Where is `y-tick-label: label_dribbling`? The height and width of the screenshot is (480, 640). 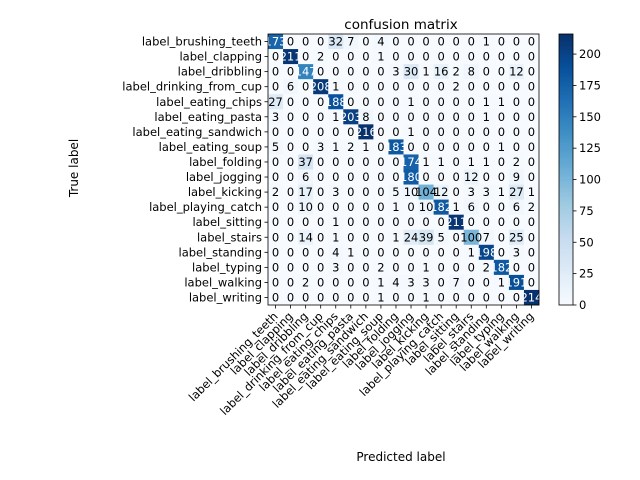 y-tick-label: label_dribbling is located at coordinates (220, 72).